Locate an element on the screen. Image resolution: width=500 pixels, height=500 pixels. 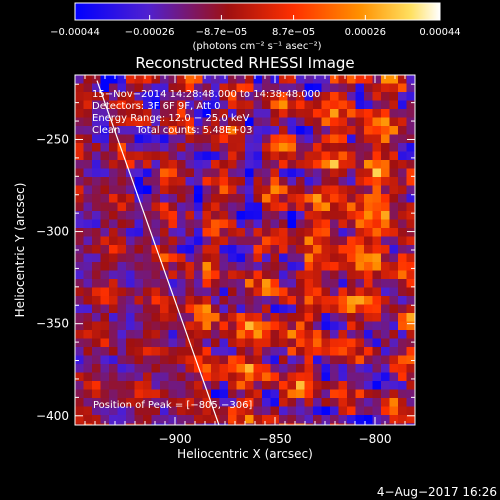
colorbar-tick-label: 8.7e−05 is located at coordinates (293, 32).